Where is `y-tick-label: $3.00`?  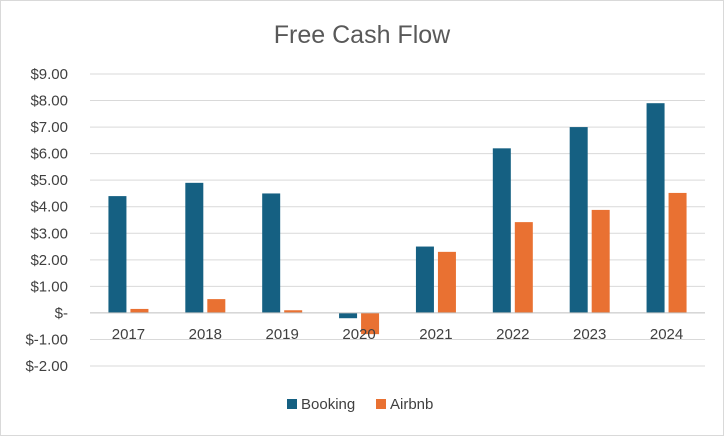 y-tick-label: $3.00 is located at coordinates (49, 233).